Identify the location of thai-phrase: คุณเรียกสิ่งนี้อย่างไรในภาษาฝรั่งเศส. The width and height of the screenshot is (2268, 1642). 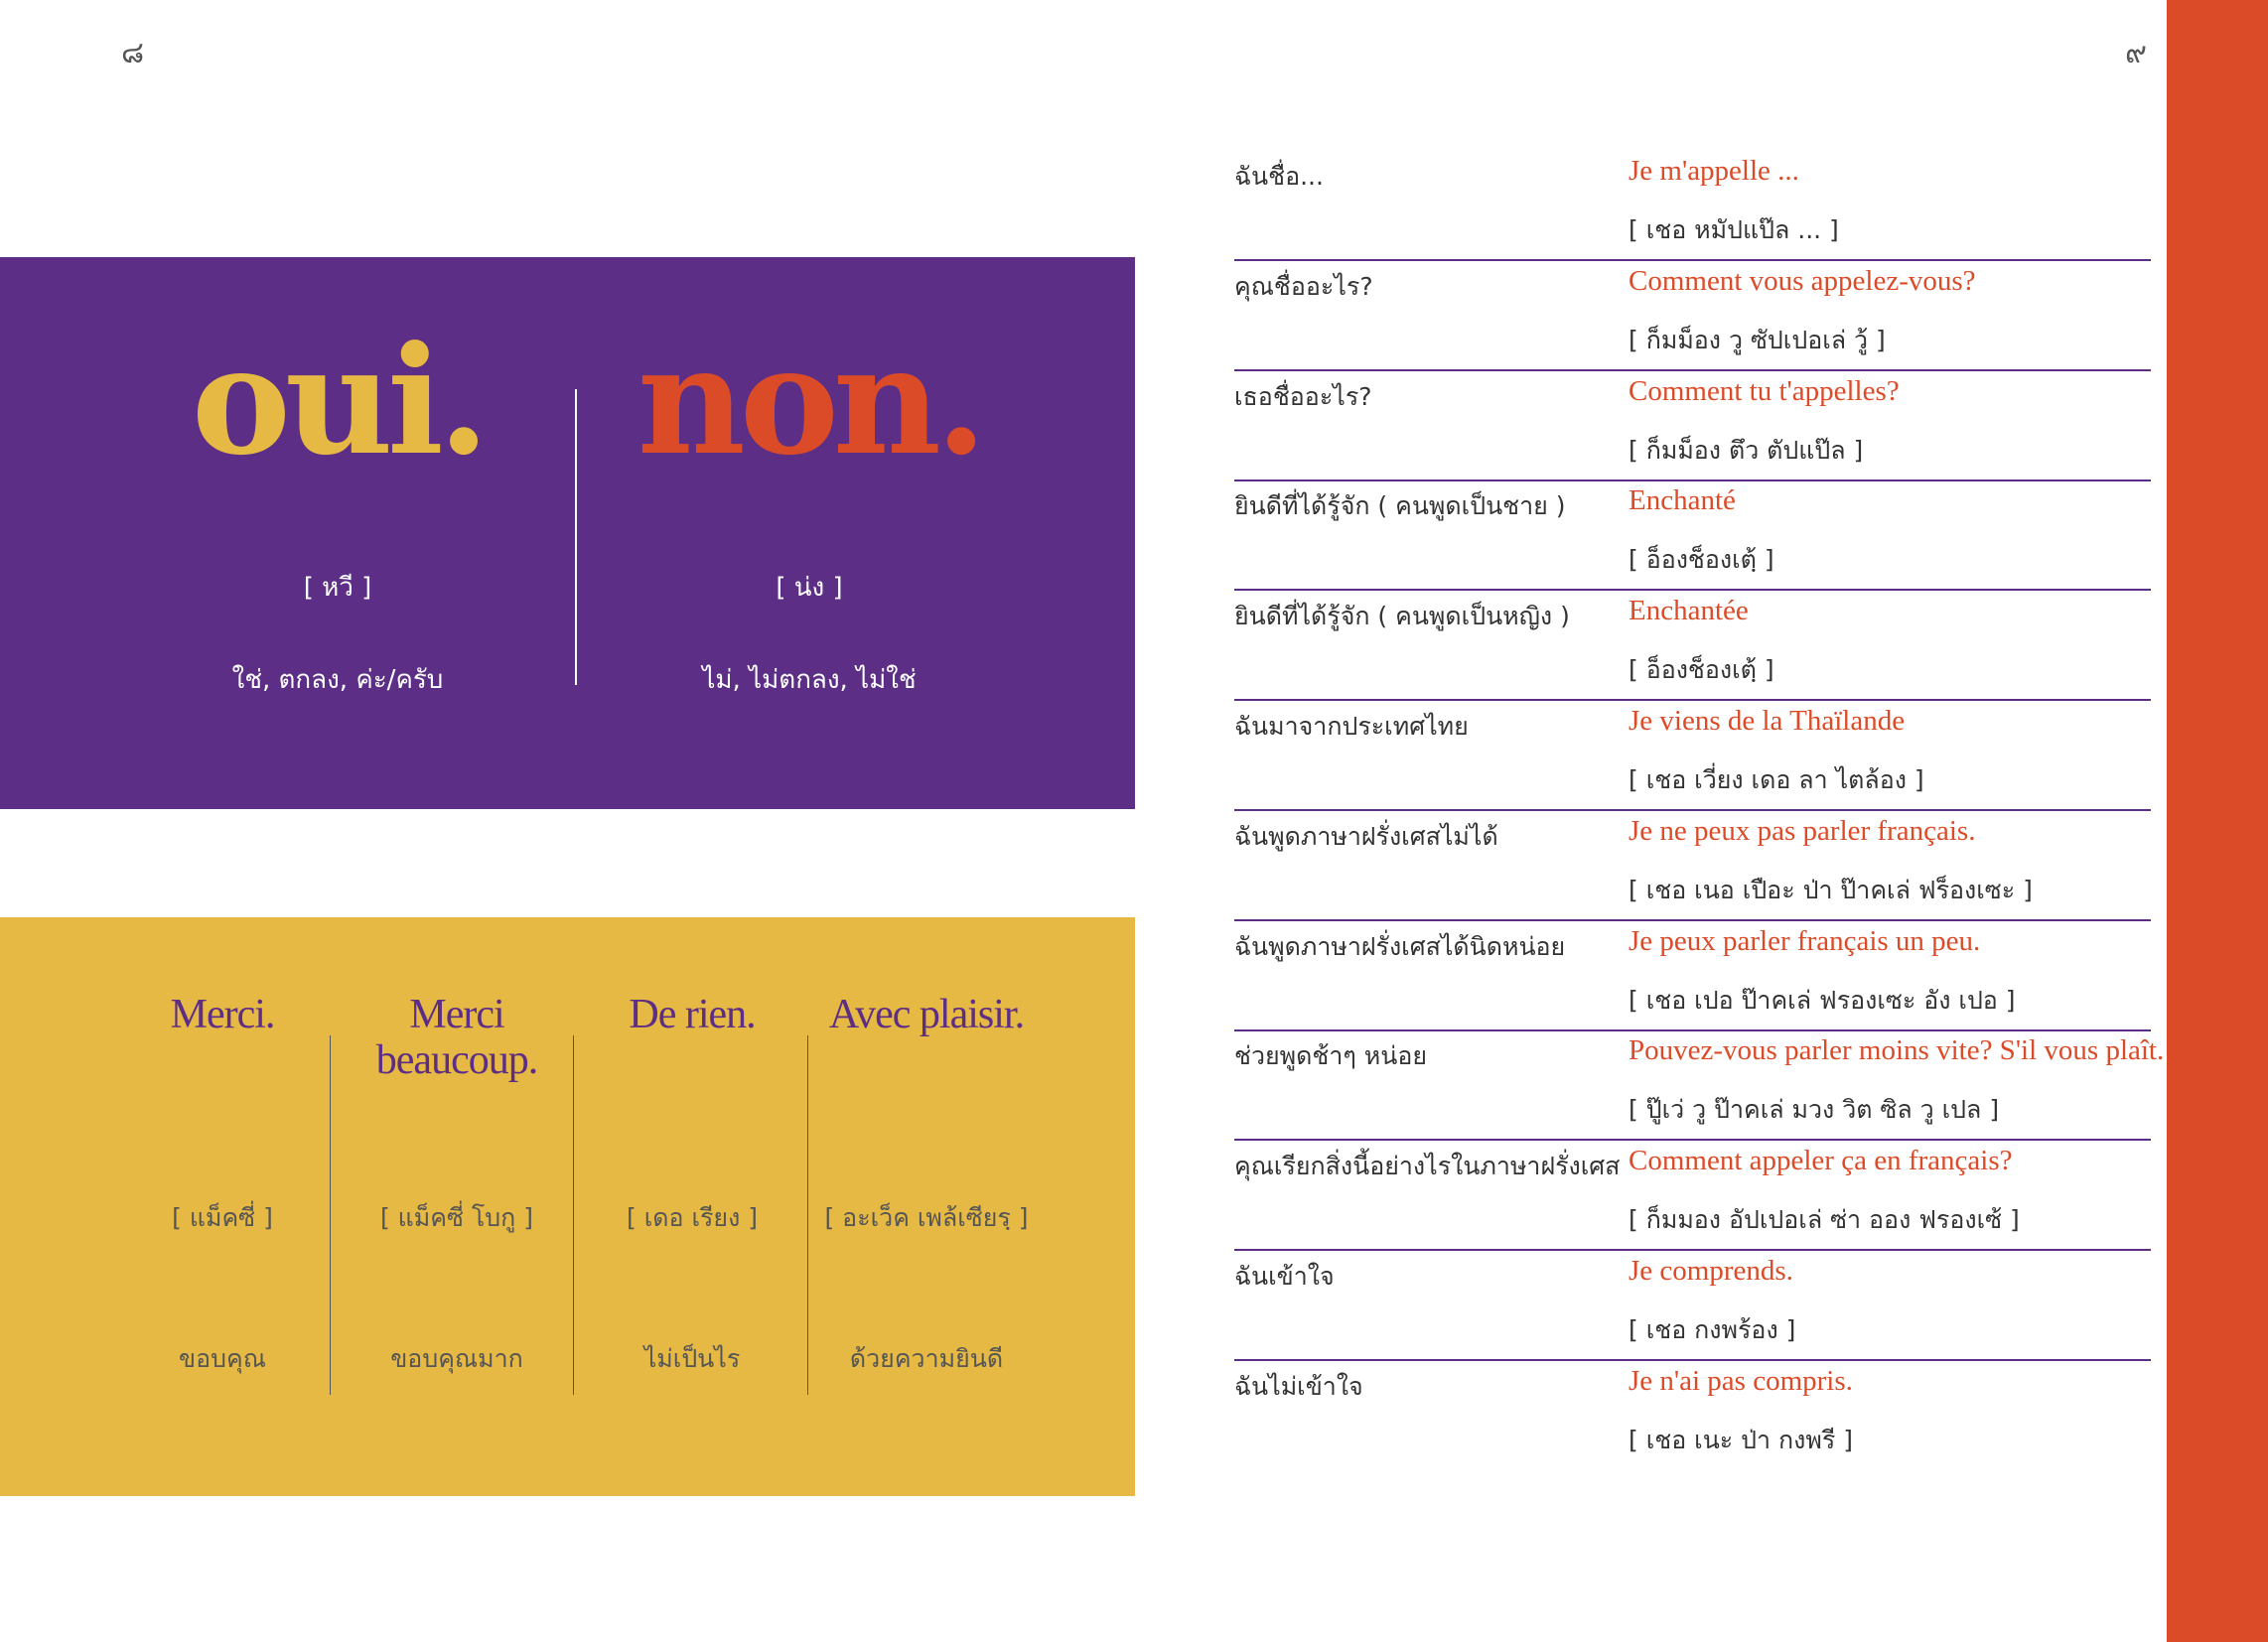
(1427, 1166).